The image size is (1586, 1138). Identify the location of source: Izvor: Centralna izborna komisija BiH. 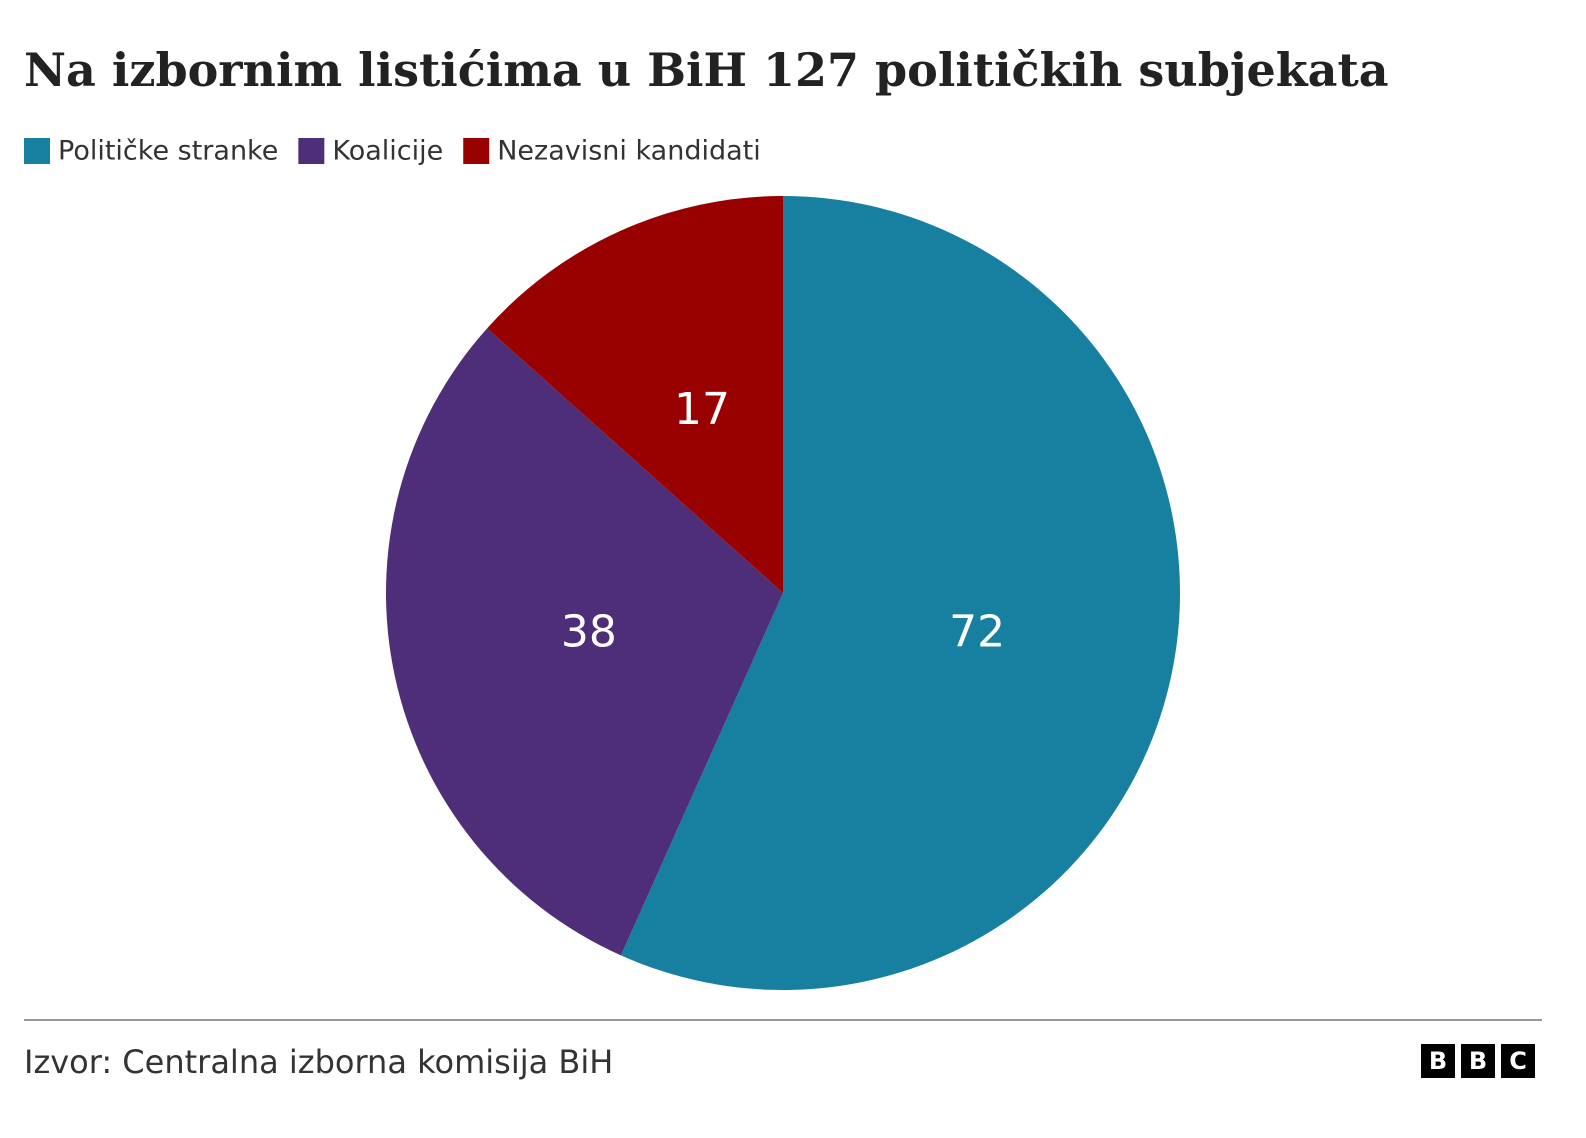
(318, 1062).